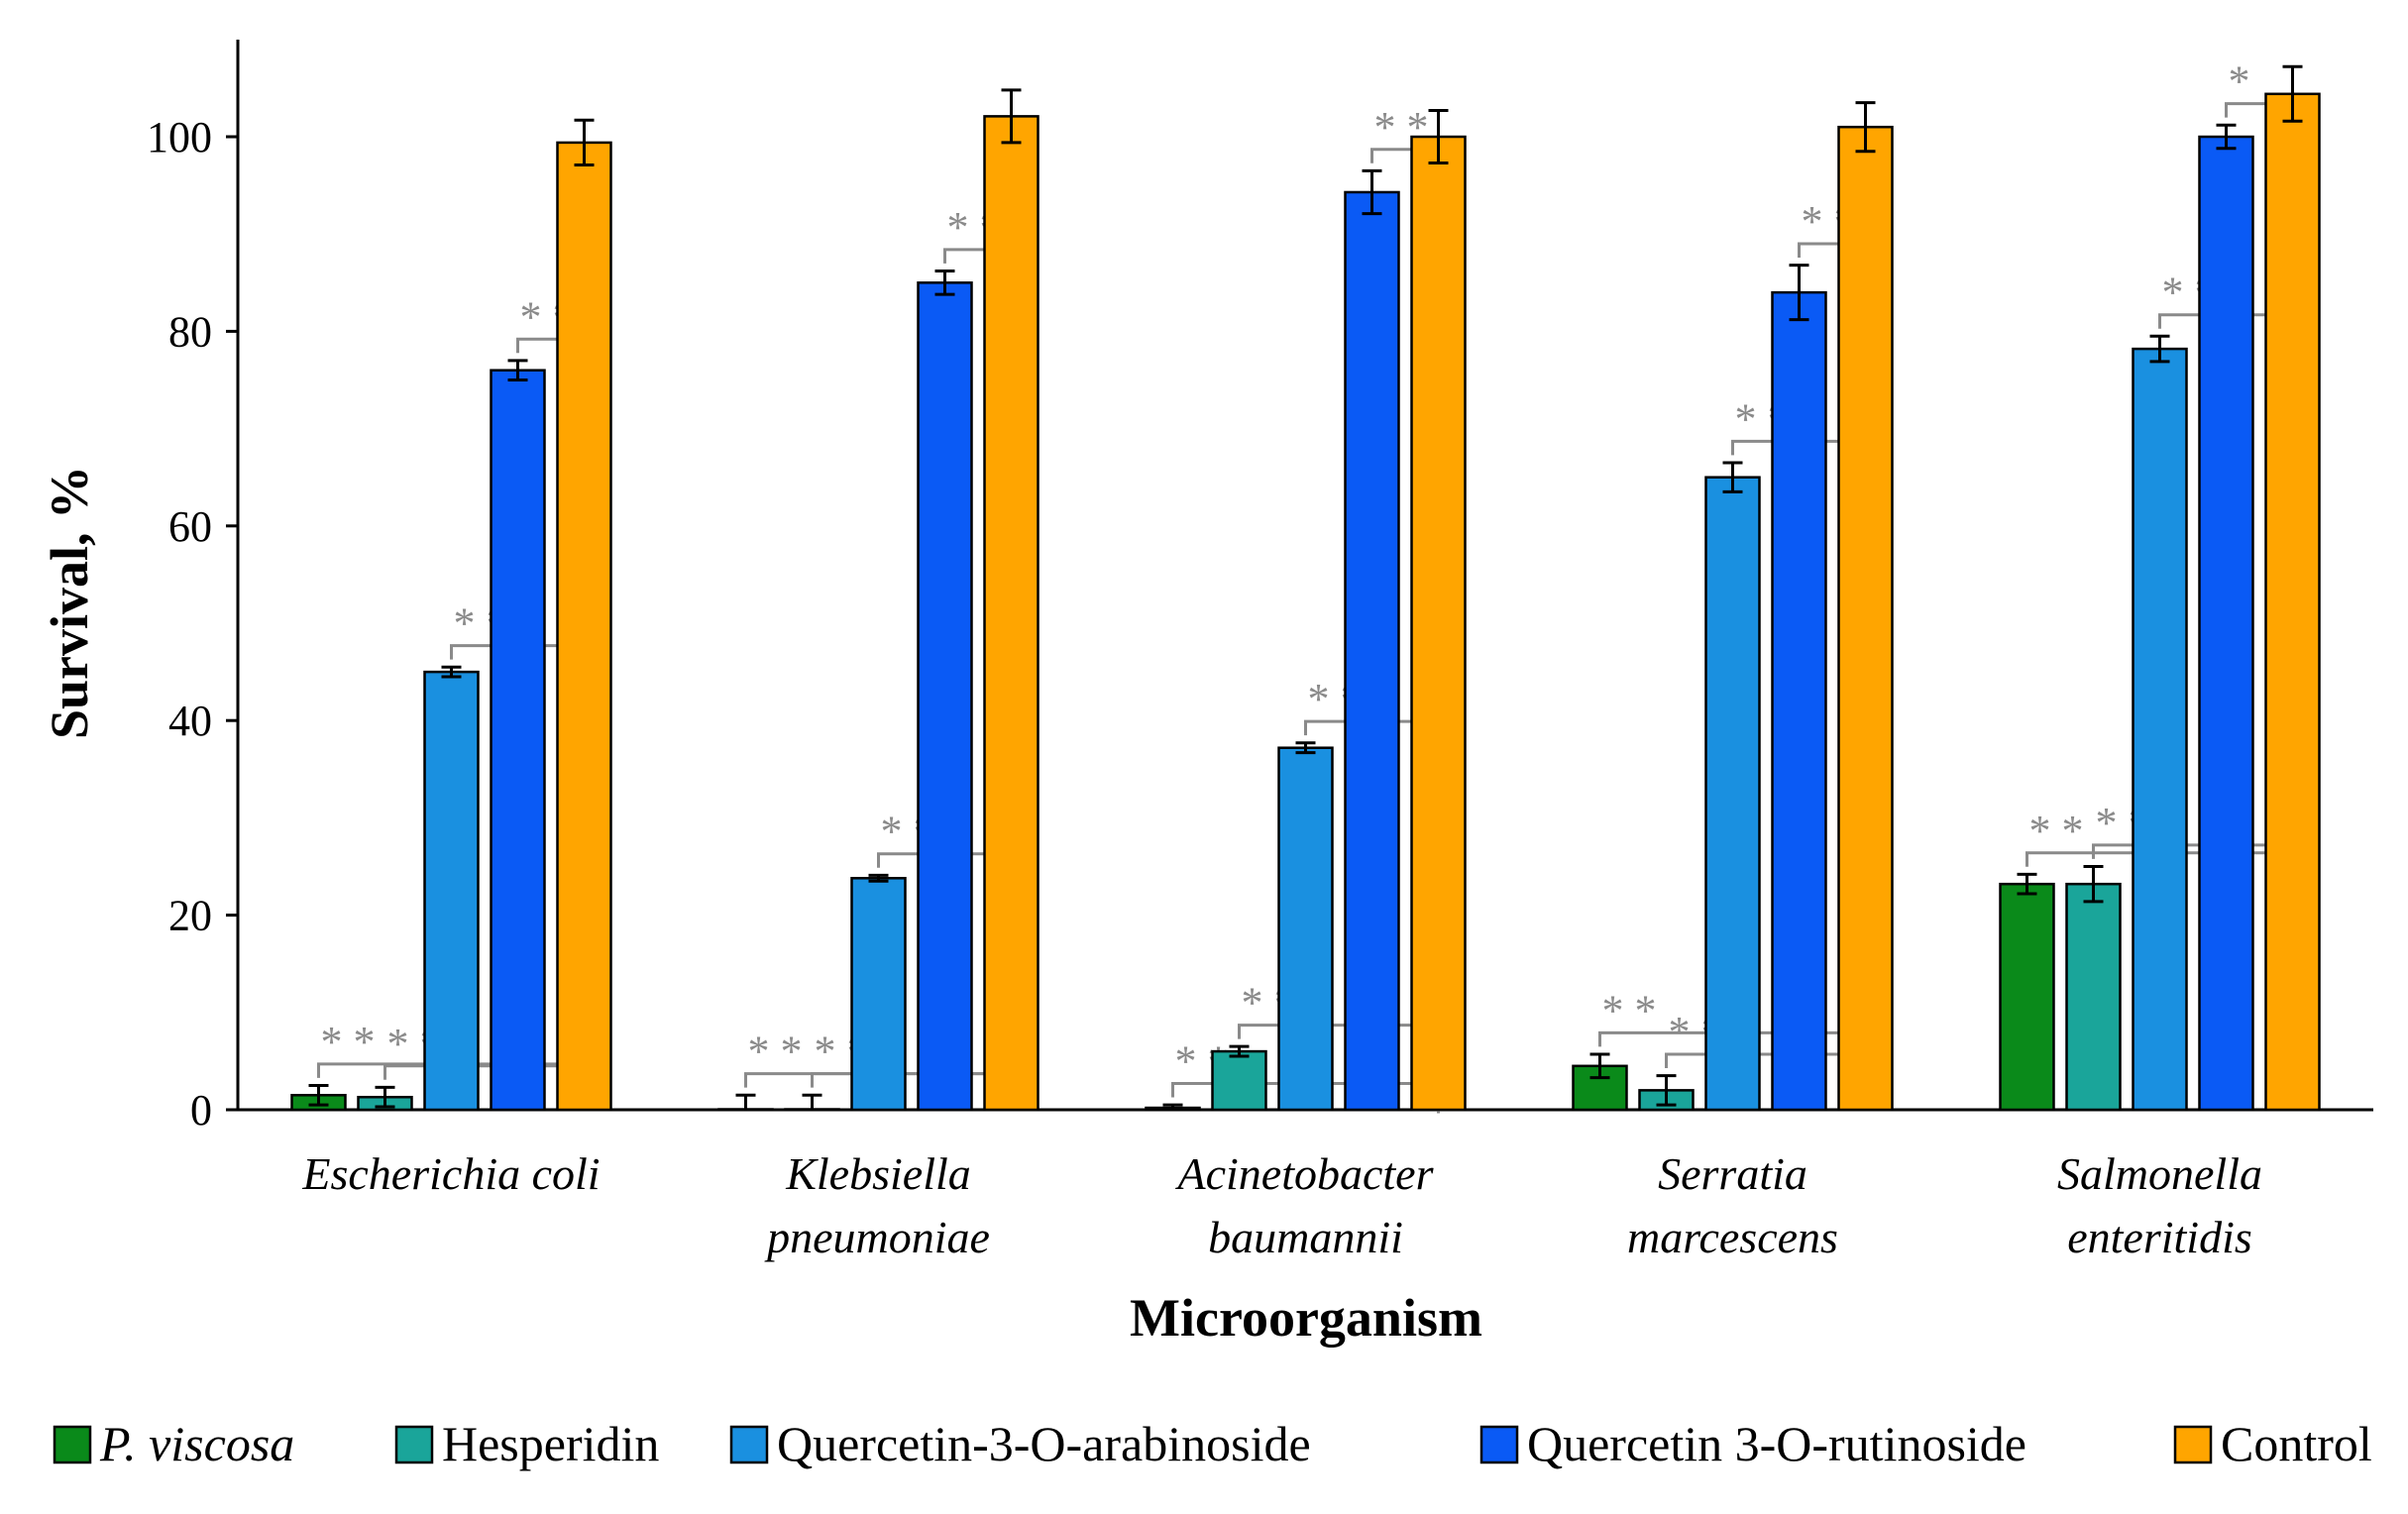 The image size is (2408, 1514). What do you see at coordinates (1044, 1443) in the screenshot?
I see `legend-label: Quercetin-3-O-arabinoside` at bounding box center [1044, 1443].